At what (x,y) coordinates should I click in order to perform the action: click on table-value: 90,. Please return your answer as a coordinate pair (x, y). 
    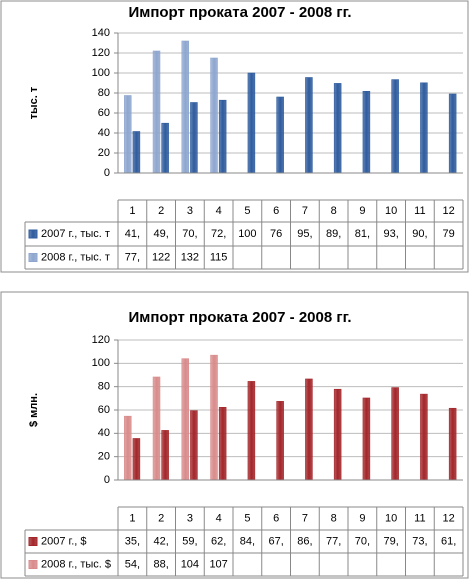
    Looking at the image, I should click on (419, 234).